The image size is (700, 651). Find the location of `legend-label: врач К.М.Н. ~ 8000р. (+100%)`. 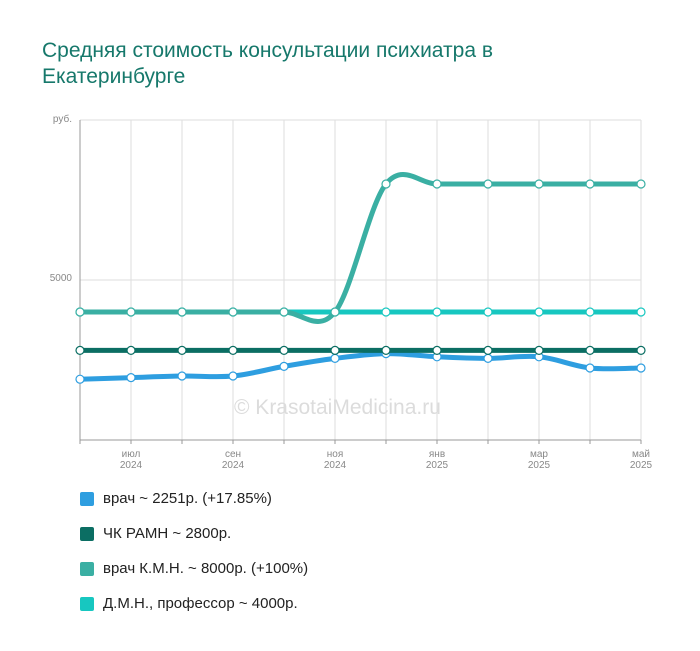

legend-label: врач К.М.Н. ~ 8000р. (+100%) is located at coordinates (206, 568).